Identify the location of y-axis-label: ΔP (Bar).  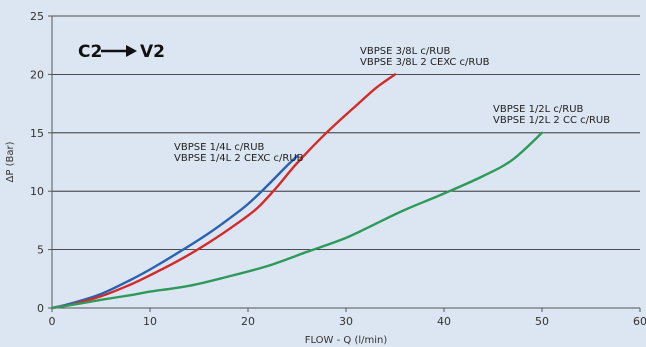
(10, 161).